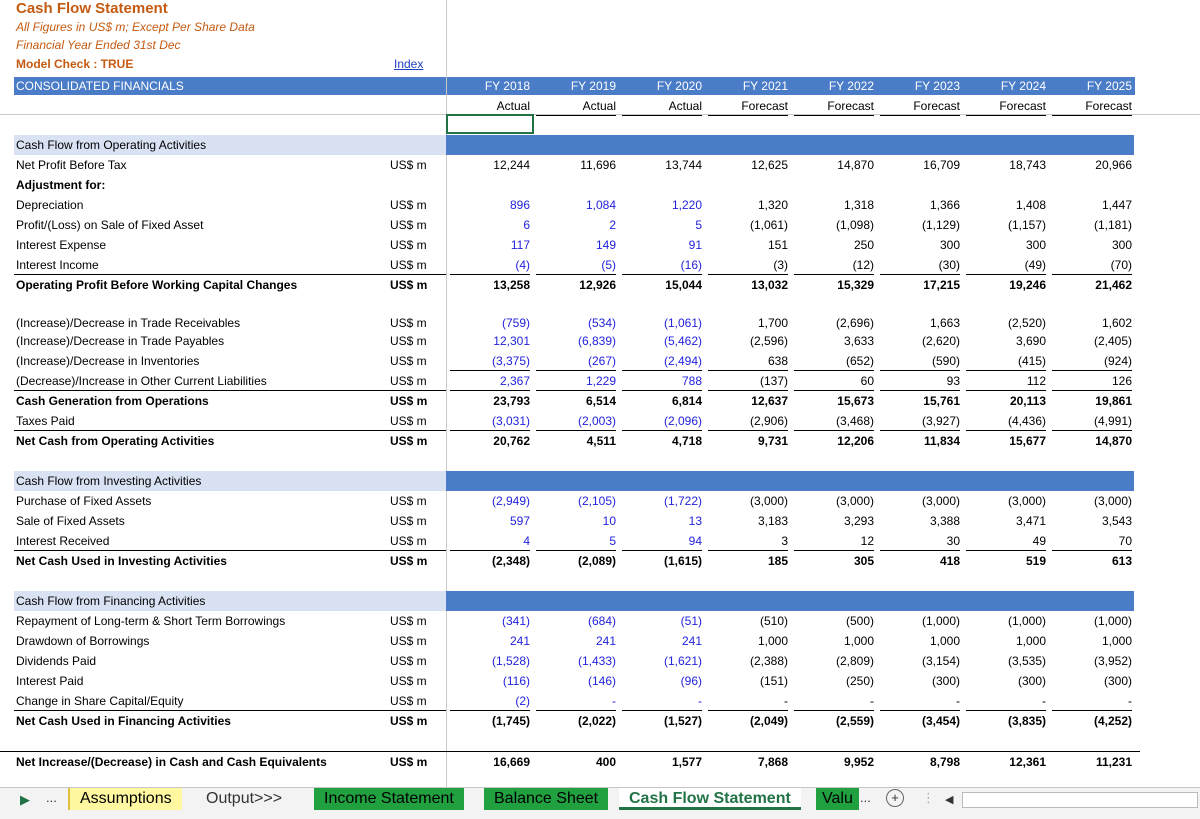  Describe the element at coordinates (686, 205) in the screenshot. I see `cell-value: 1,220` at that location.